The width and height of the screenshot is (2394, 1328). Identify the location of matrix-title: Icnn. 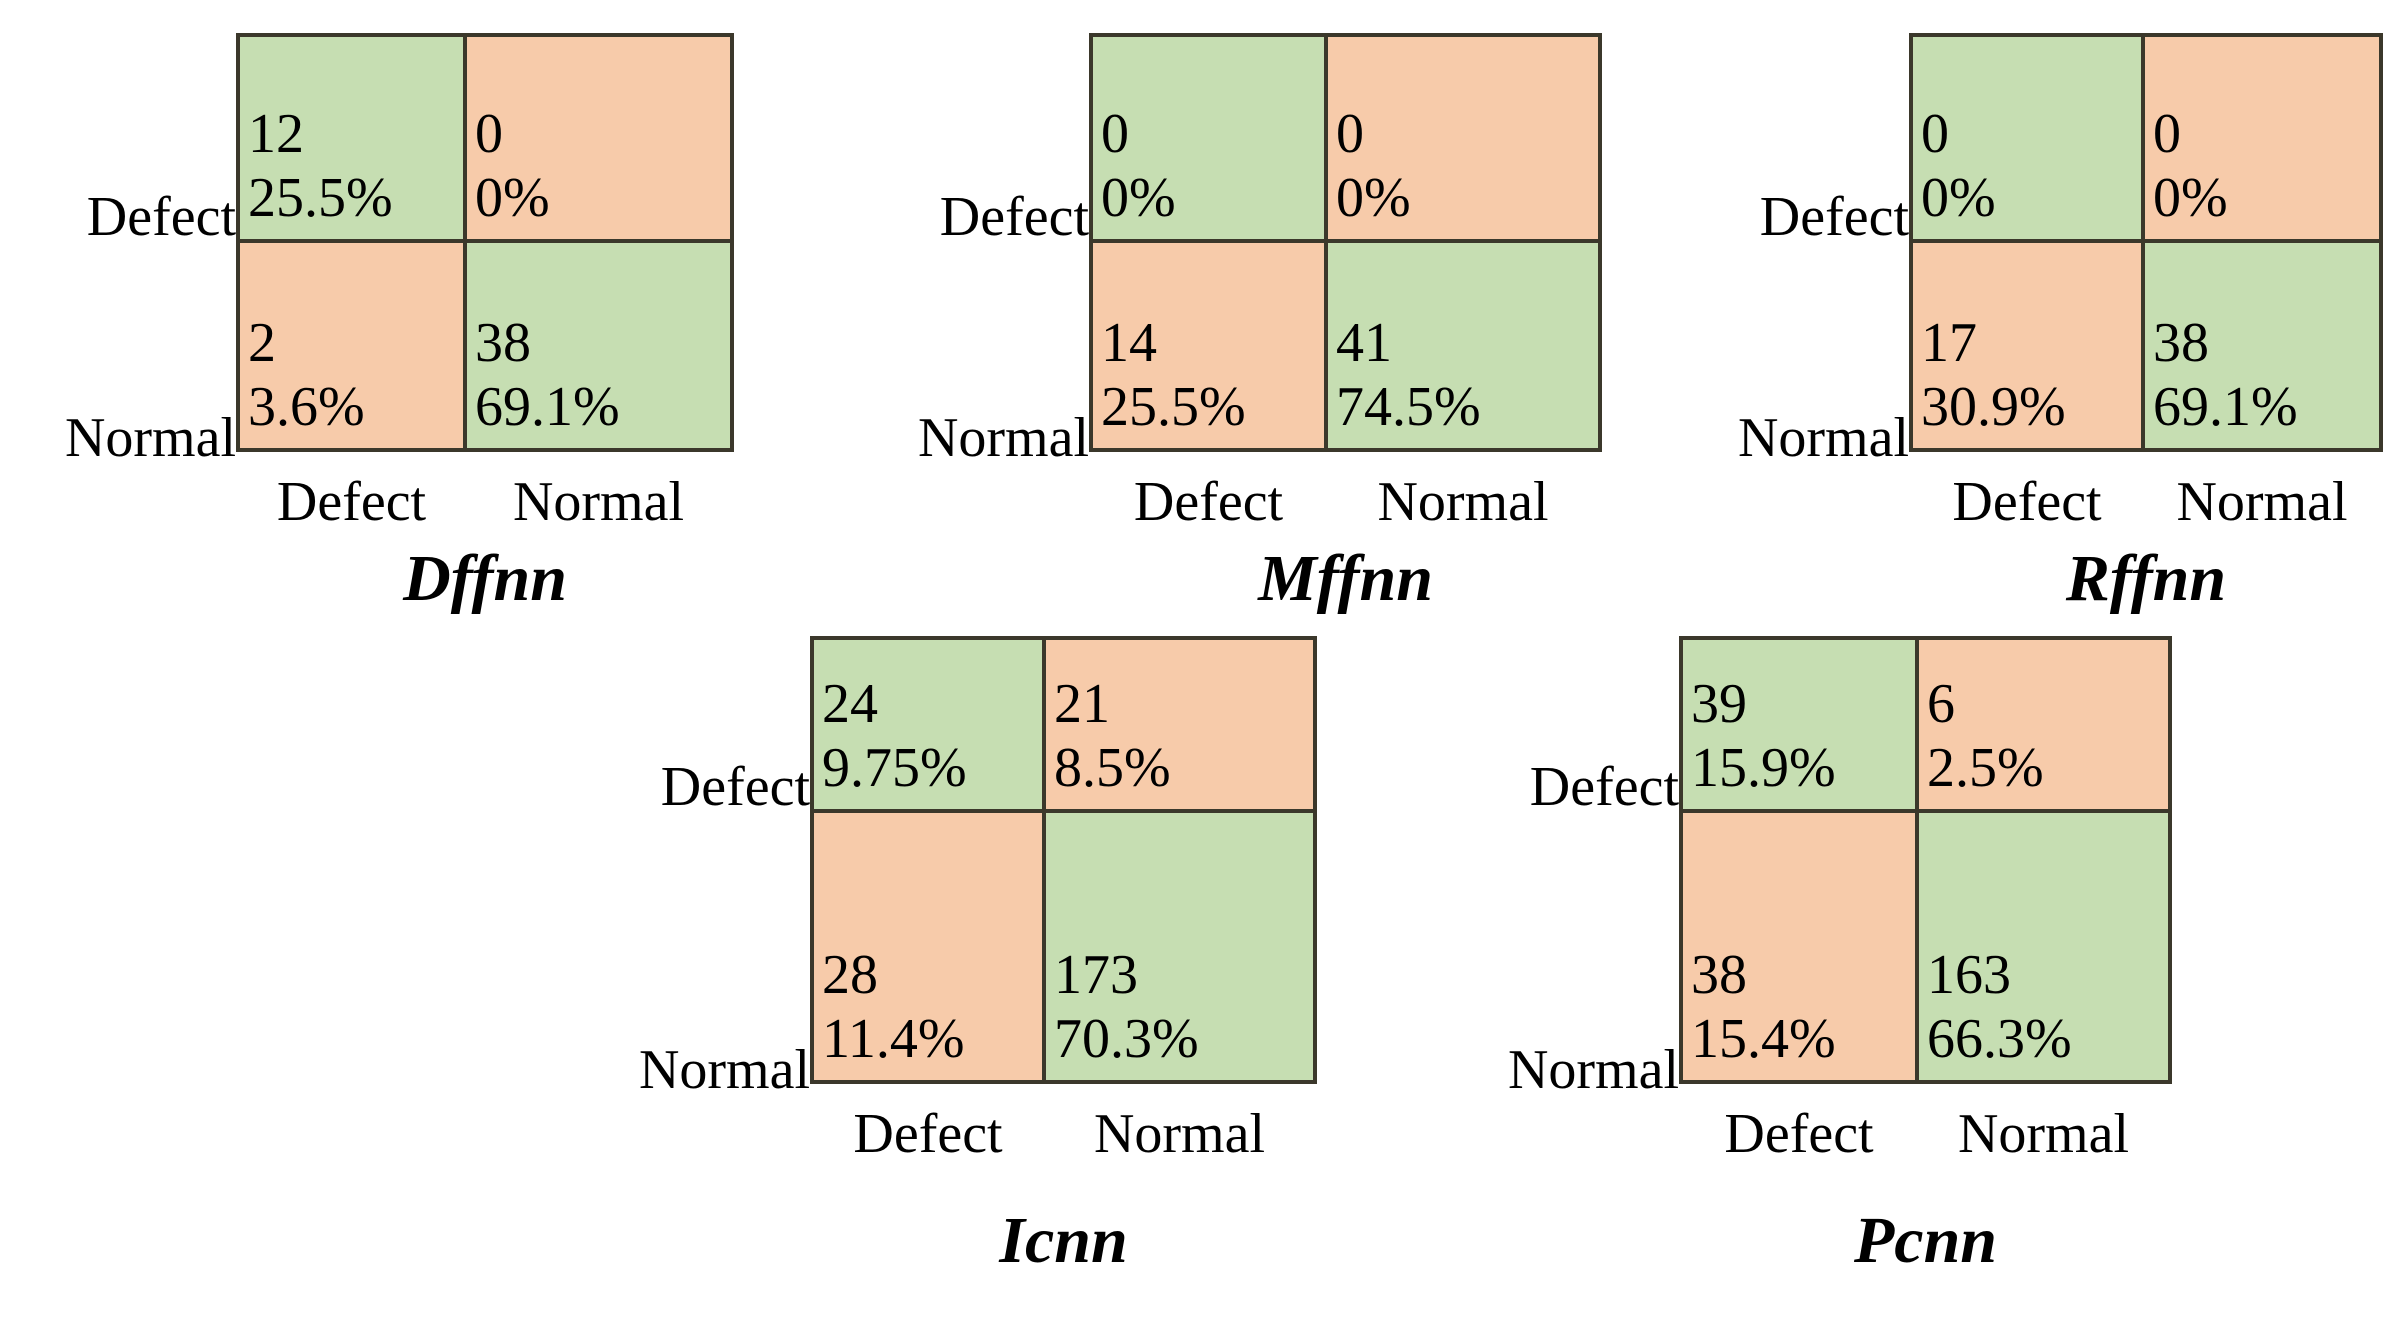
(1063, 1240).